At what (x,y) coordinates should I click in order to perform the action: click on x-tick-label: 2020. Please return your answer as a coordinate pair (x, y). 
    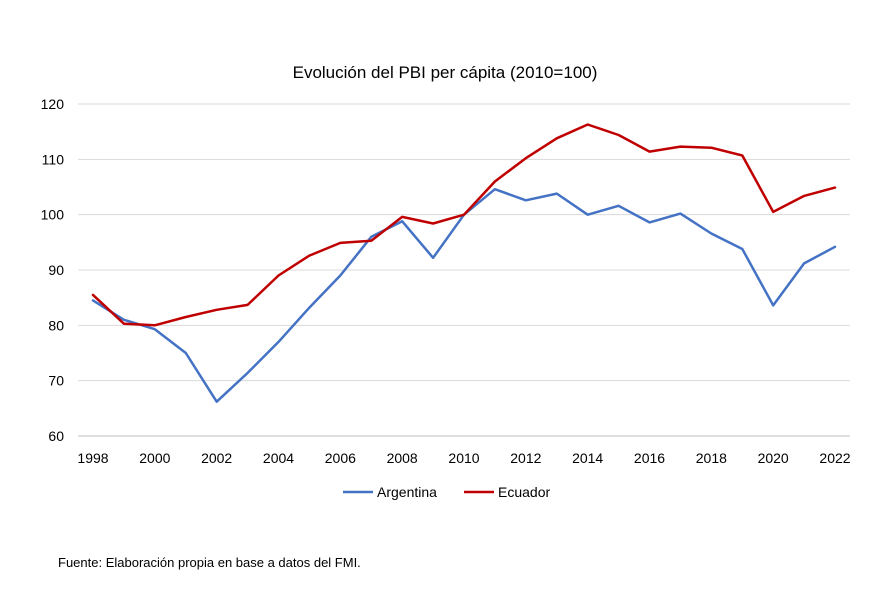
    Looking at the image, I should click on (773, 458).